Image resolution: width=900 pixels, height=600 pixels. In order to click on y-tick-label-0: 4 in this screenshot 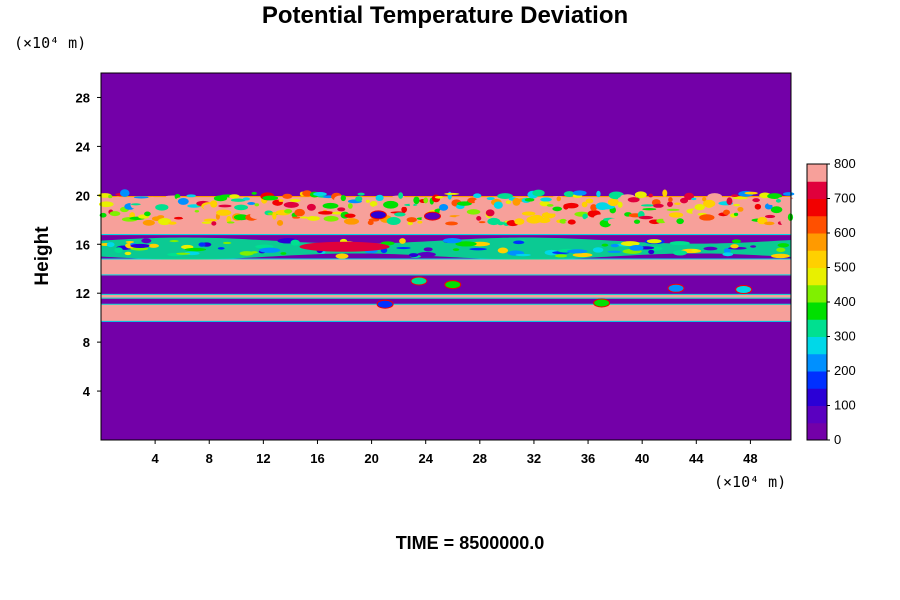, I will do `click(87, 391)`.